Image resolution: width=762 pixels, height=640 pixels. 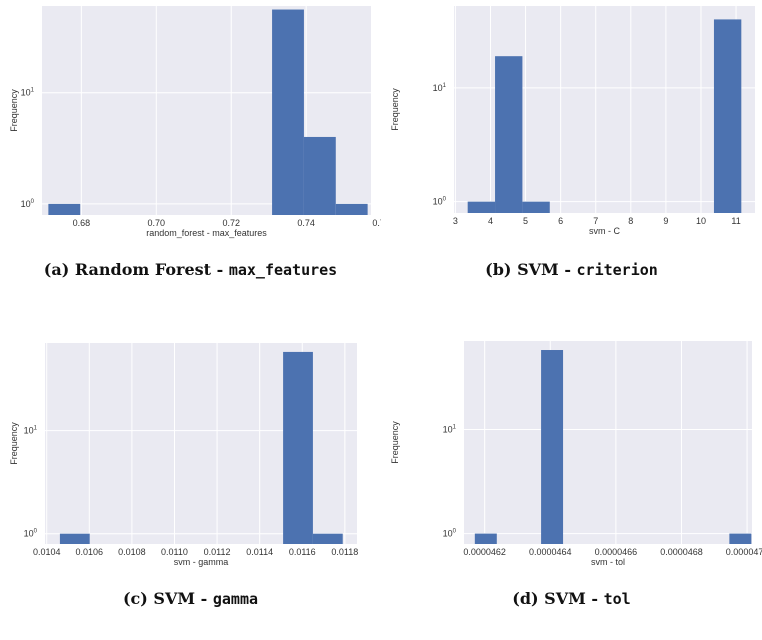 What do you see at coordinates (665, 221) in the screenshot?
I see `x-tick-label: 9` at bounding box center [665, 221].